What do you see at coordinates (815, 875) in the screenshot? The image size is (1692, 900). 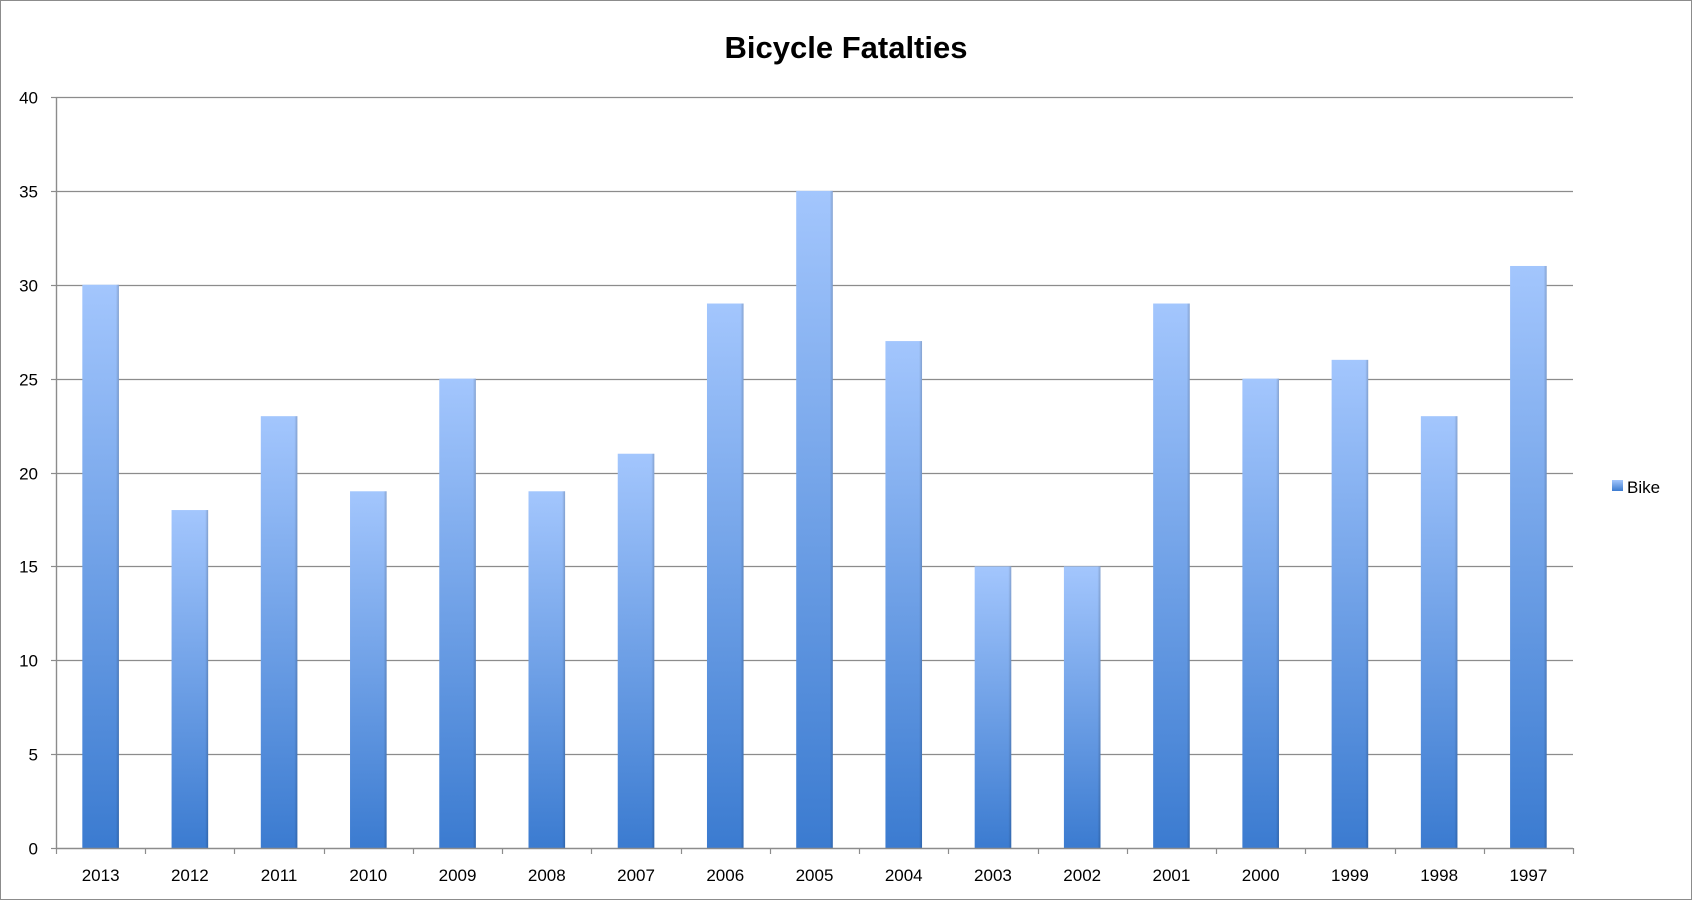 I see `x-tick-label: 2005` at bounding box center [815, 875].